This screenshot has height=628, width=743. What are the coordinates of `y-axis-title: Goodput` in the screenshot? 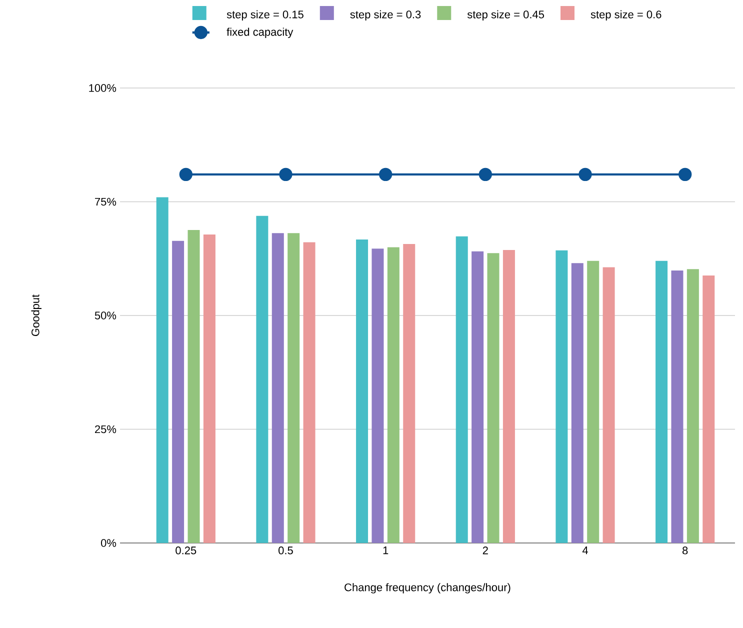 It's located at (36, 315).